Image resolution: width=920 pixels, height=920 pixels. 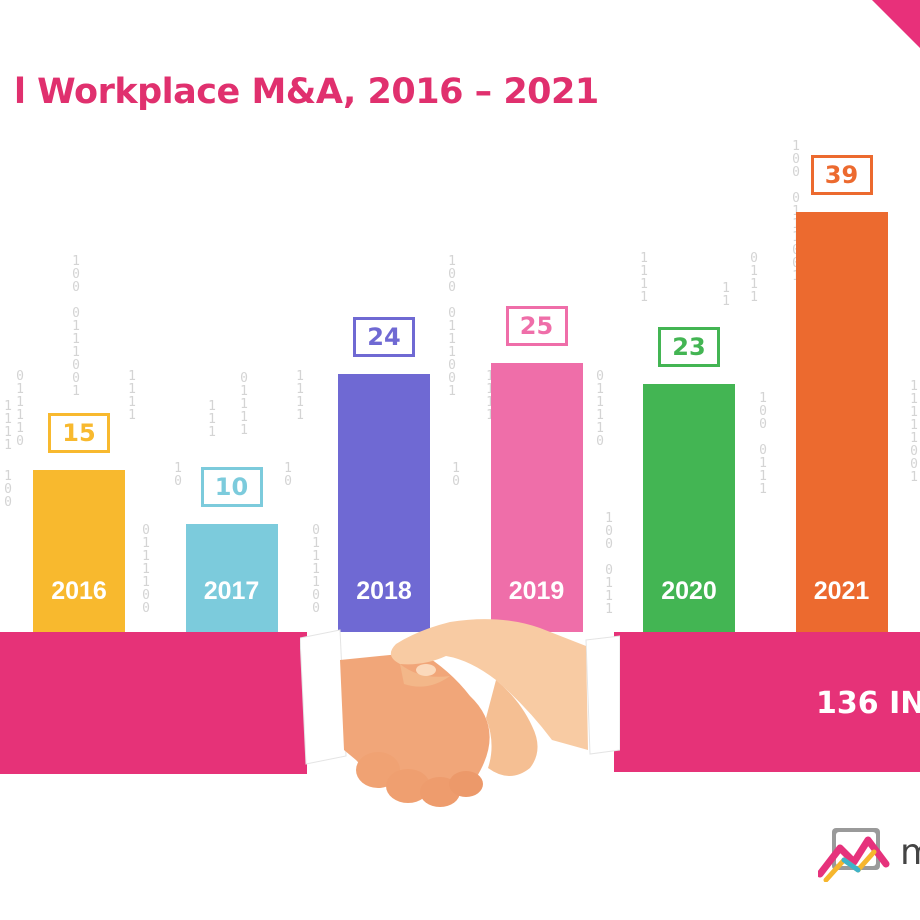 I want to click on bar-2021, so click(x=841, y=422).